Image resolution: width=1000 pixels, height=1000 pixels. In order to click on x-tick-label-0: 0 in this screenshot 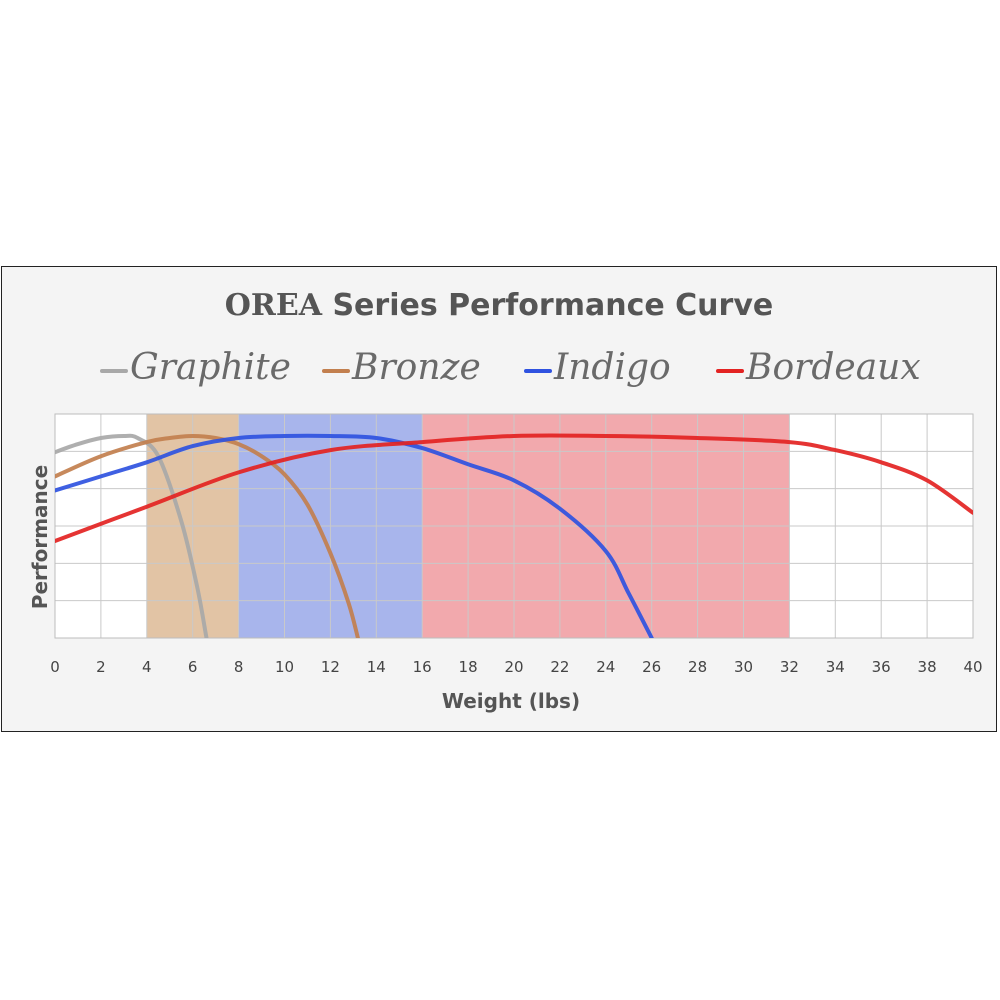, I will do `click(55, 667)`.